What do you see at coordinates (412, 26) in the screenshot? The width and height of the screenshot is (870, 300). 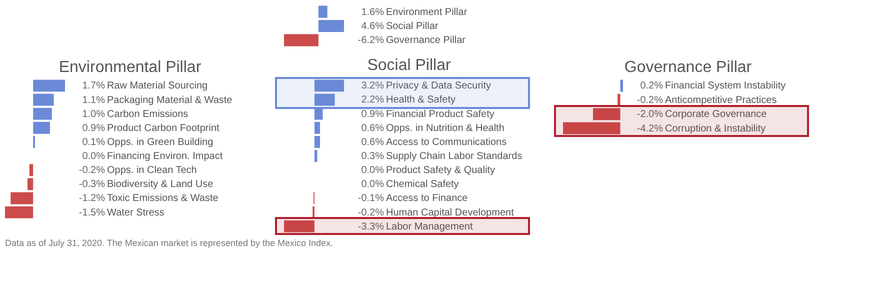 I see `y-tick-label: Social Pillar` at bounding box center [412, 26].